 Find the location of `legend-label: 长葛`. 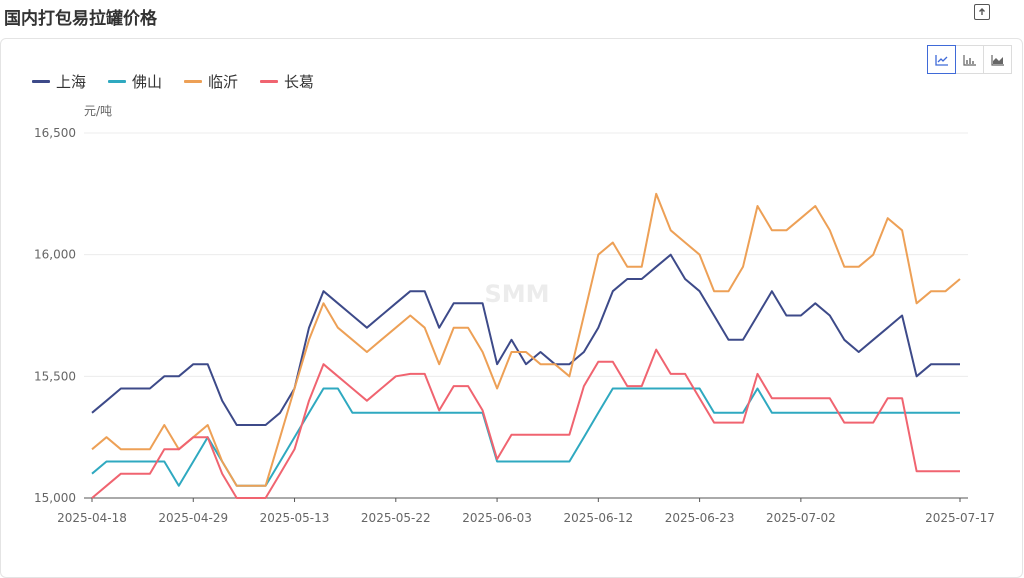

legend-label: 长葛 is located at coordinates (299, 82).